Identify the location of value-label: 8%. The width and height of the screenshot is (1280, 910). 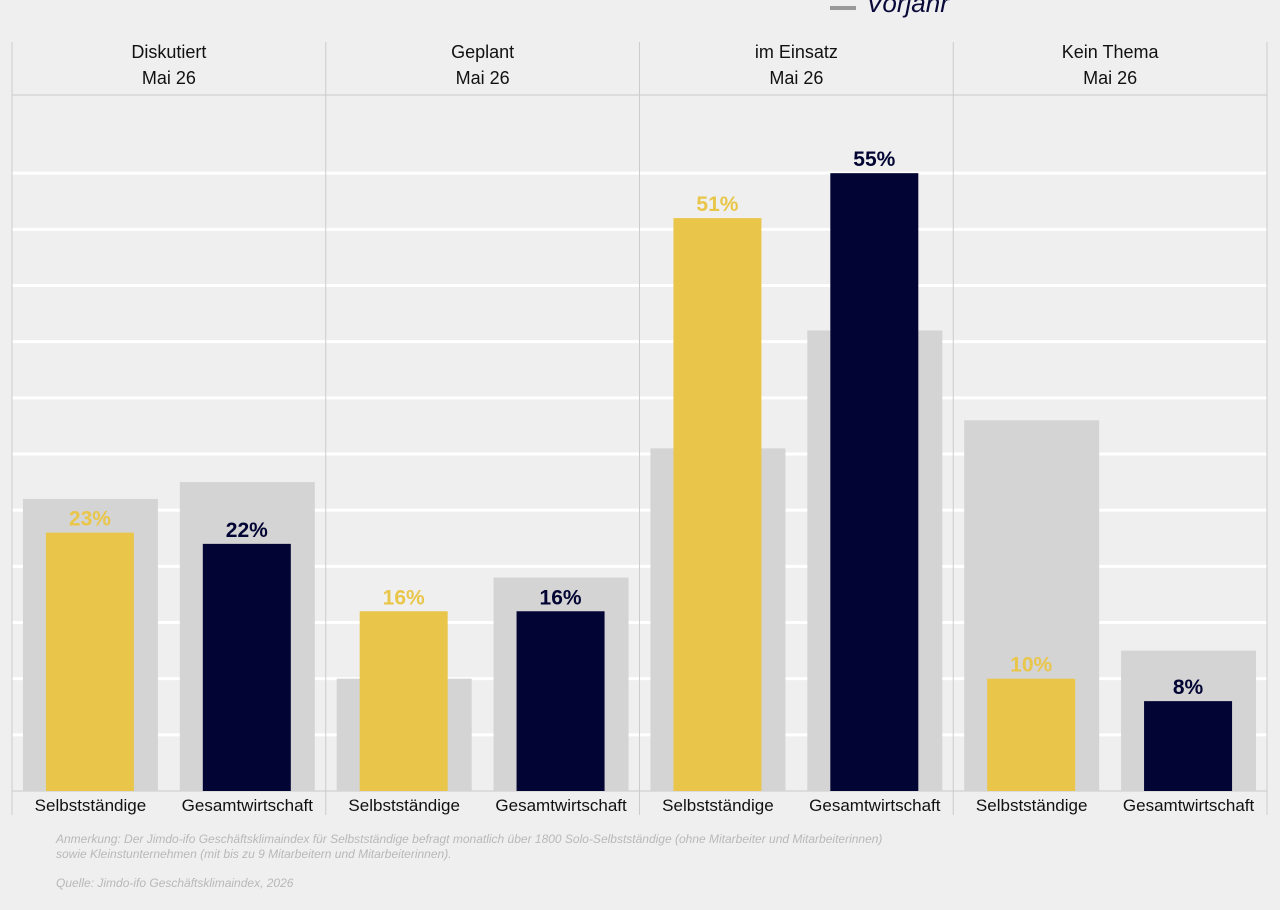
(1188, 687).